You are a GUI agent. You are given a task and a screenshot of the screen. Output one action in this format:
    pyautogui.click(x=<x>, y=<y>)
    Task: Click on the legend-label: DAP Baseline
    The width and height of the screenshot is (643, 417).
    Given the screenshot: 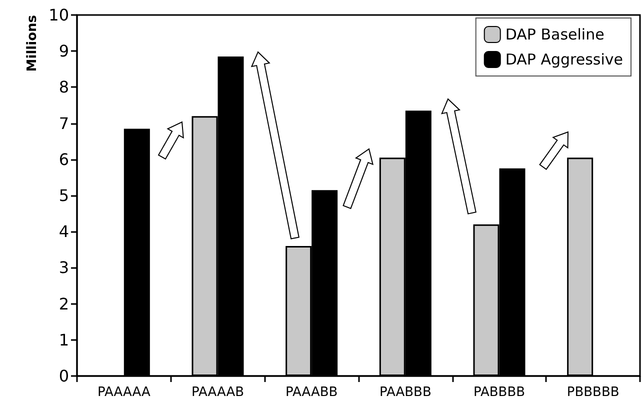 What is the action you would take?
    pyautogui.click(x=554, y=35)
    